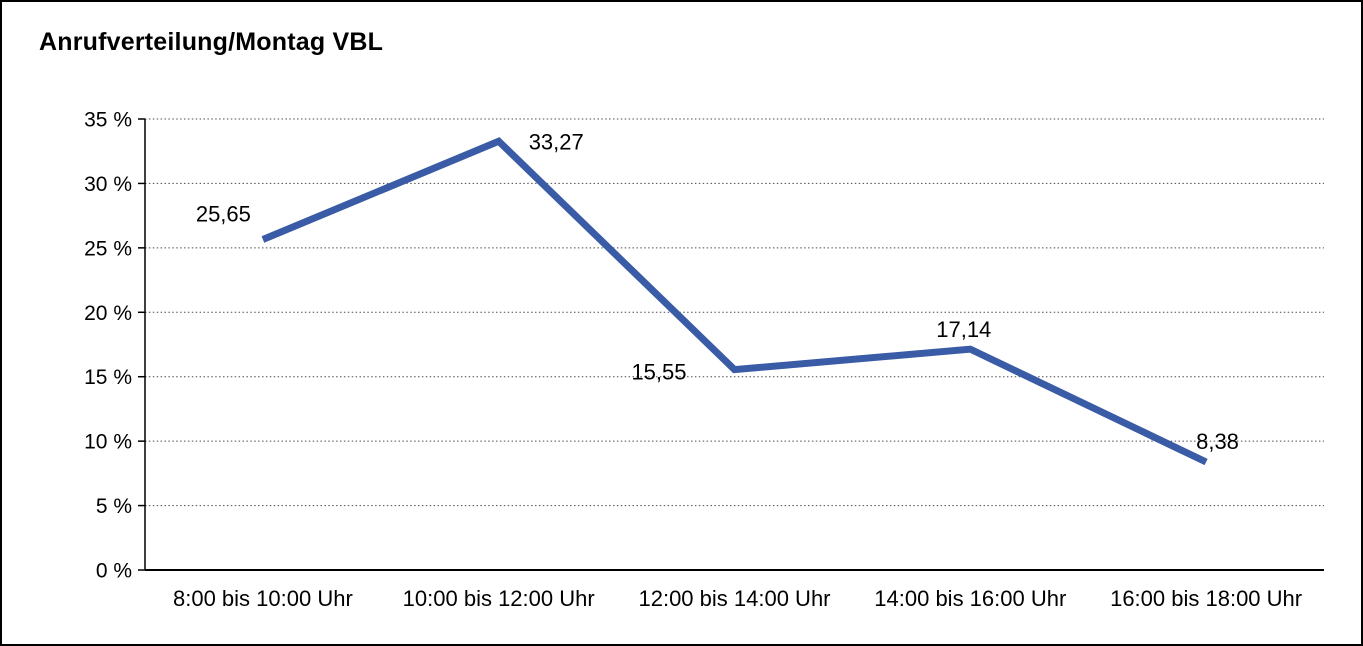  What do you see at coordinates (263, 598) in the screenshot?
I see `x-tick-label: 8:00 bis 10:00 Uhr` at bounding box center [263, 598].